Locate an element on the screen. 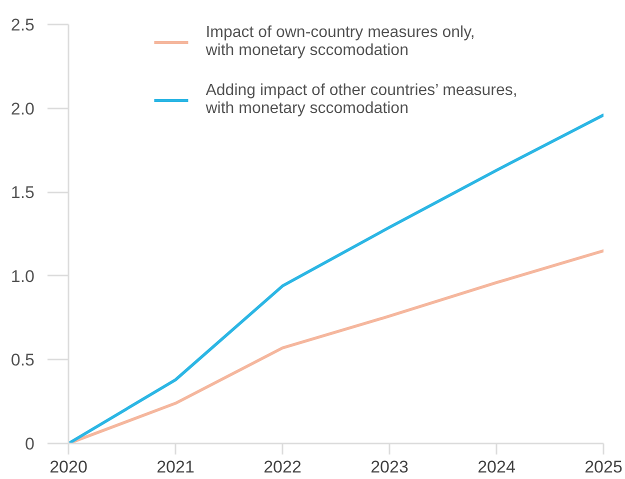  y-tick-label: 1.5 is located at coordinates (22, 192).